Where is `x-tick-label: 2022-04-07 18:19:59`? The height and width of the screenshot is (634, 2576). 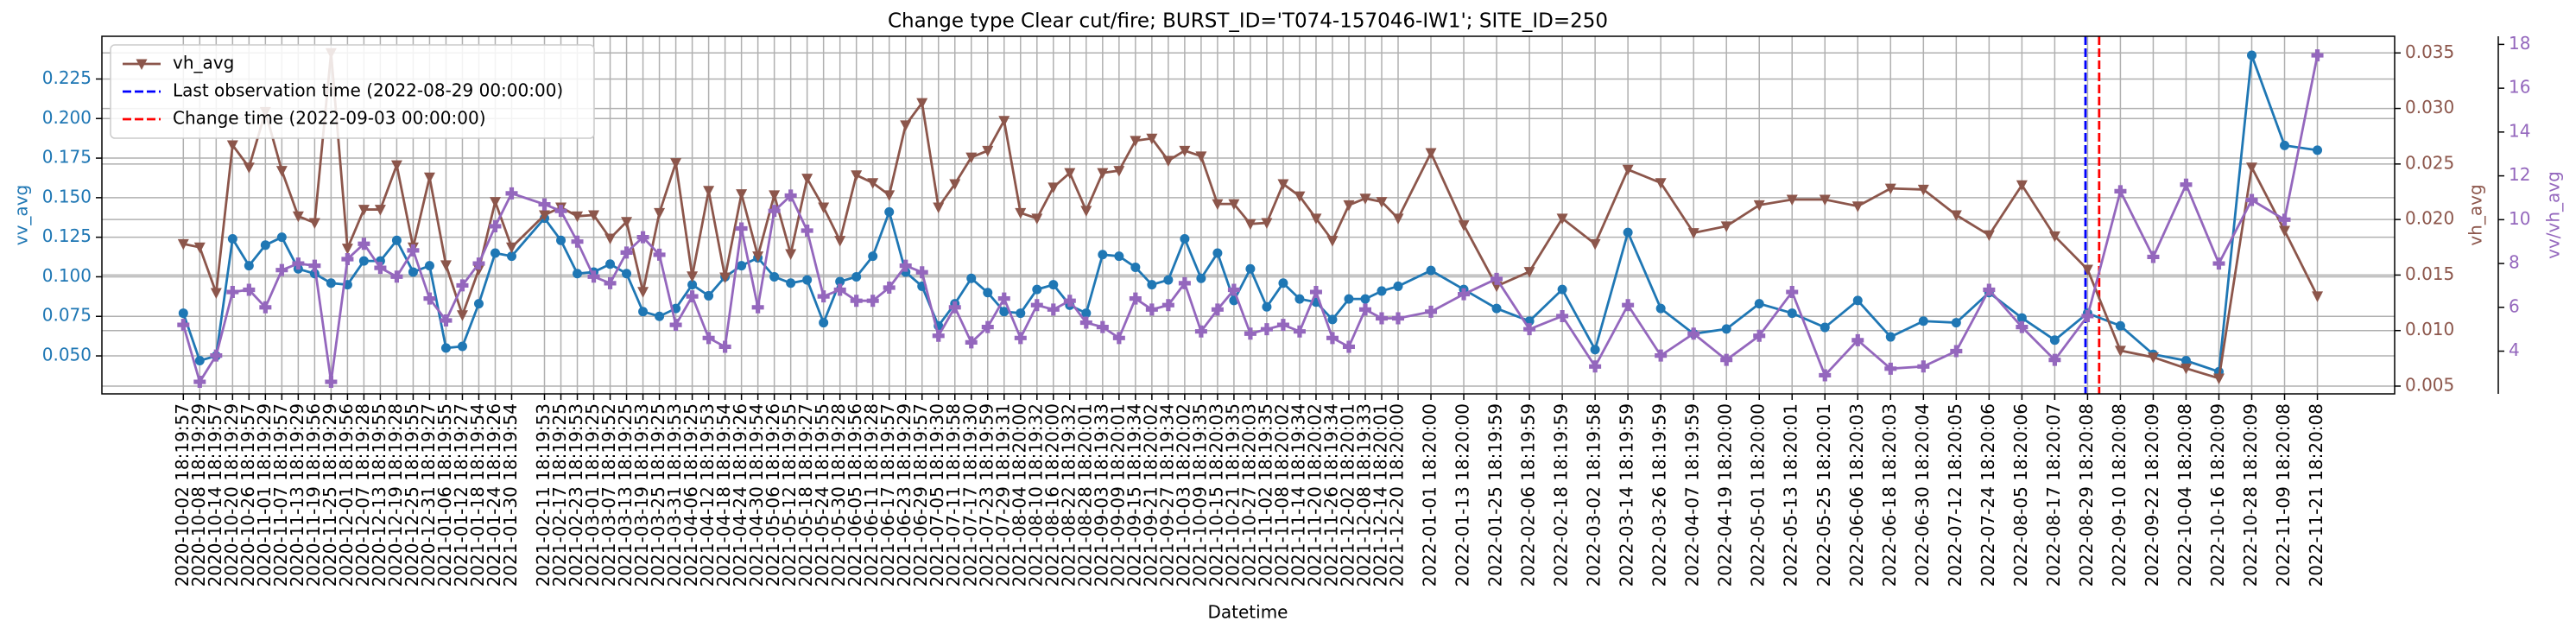
x-tick-label: 2022-04-07 18:19:59 is located at coordinates (1692, 494).